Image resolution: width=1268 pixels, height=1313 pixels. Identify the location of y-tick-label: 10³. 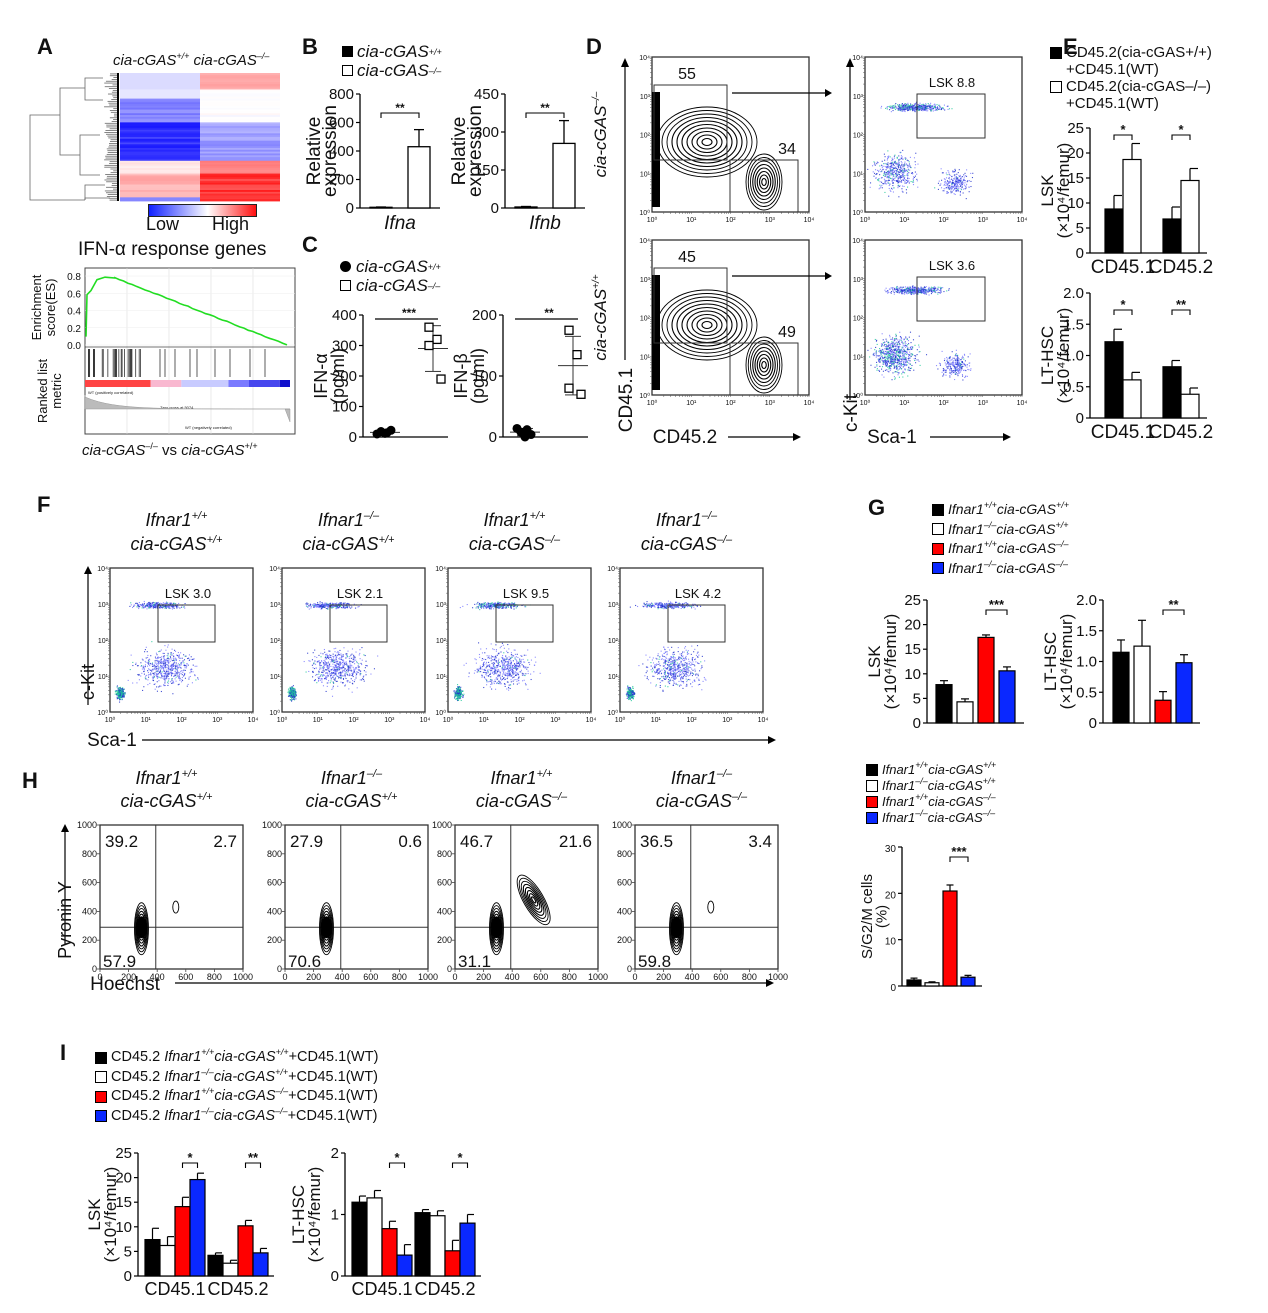
(858, 280).